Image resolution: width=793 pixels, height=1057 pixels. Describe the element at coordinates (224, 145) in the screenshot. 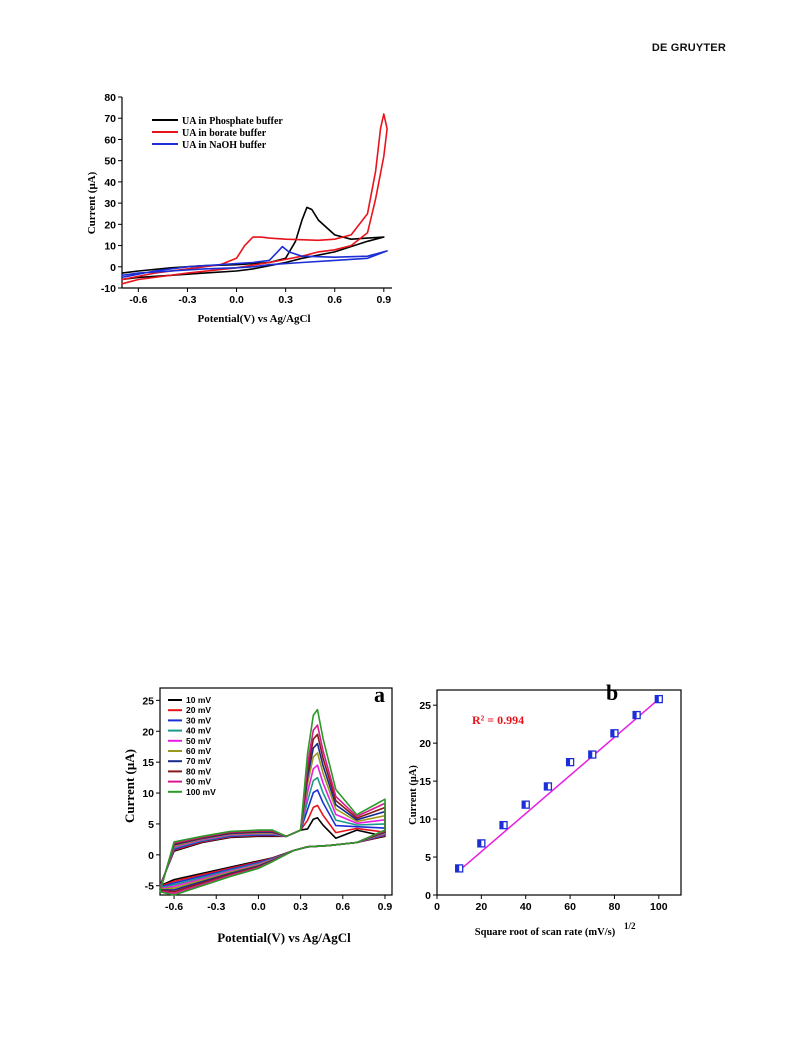

I see `legend-label: UA in NaOH buffer` at that location.